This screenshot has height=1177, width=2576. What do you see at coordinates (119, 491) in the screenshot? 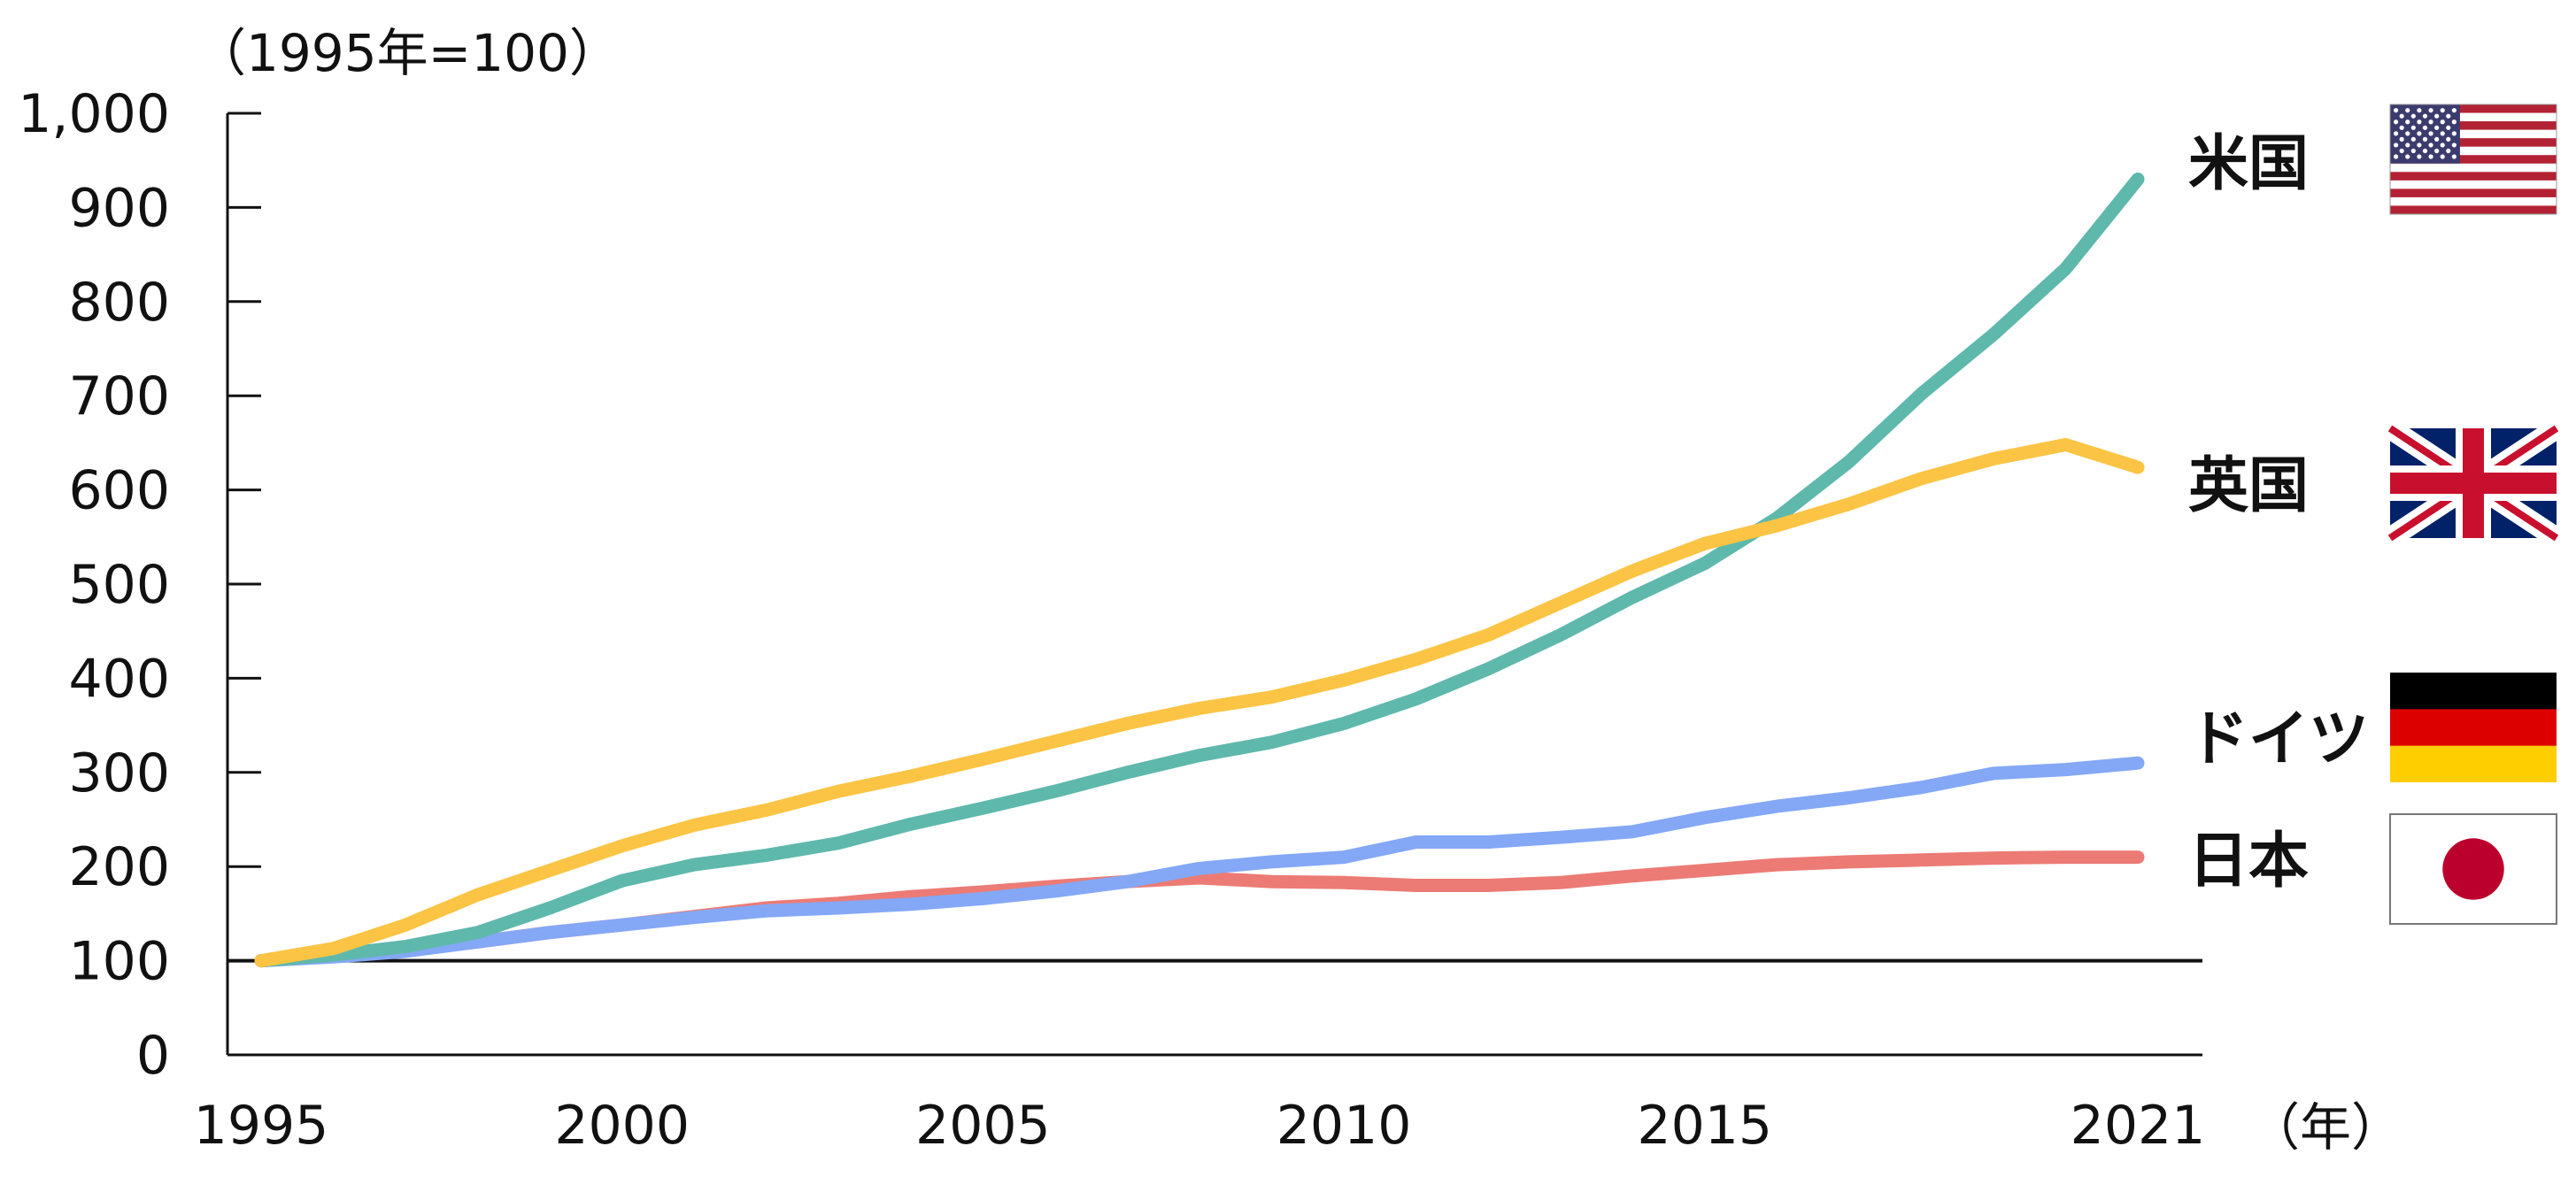
I see `y-tick-label: 600` at bounding box center [119, 491].